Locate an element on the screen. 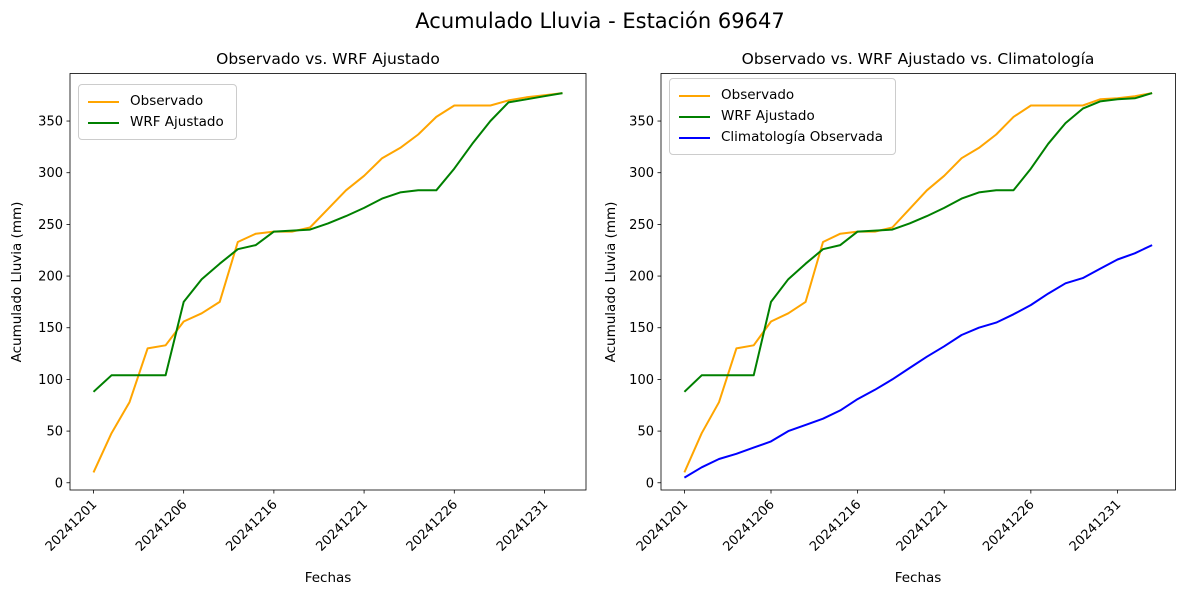 The height and width of the screenshot is (600, 1200). right-xaxis-label: Fechas is located at coordinates (918, 578).